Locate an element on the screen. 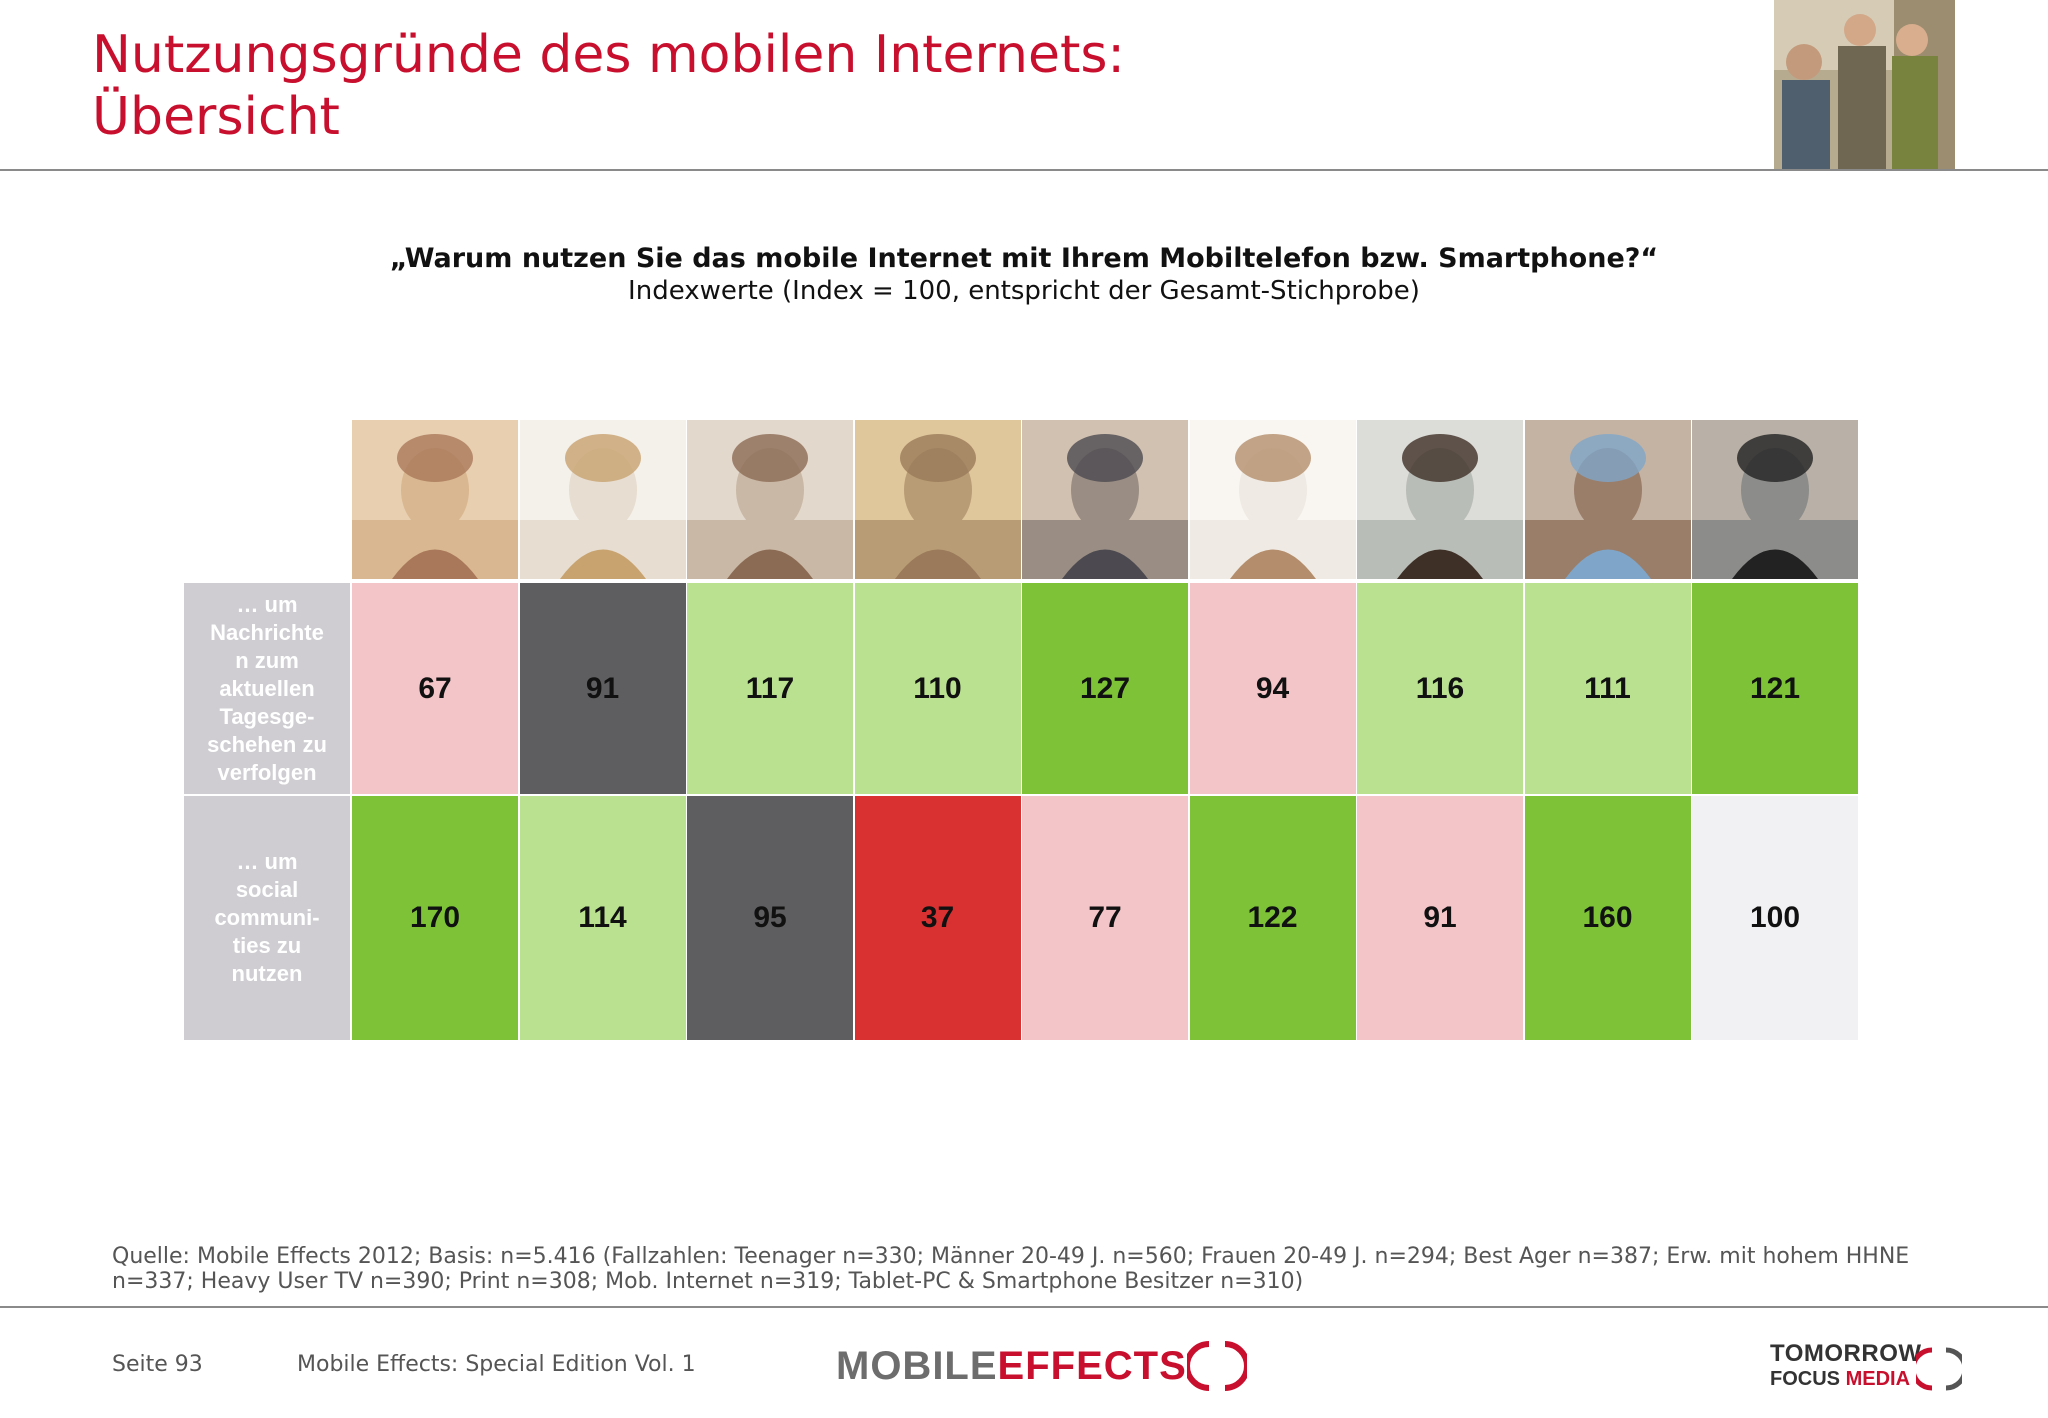 The image size is (2048, 1418). index-cell: 122 is located at coordinates (1272, 918).